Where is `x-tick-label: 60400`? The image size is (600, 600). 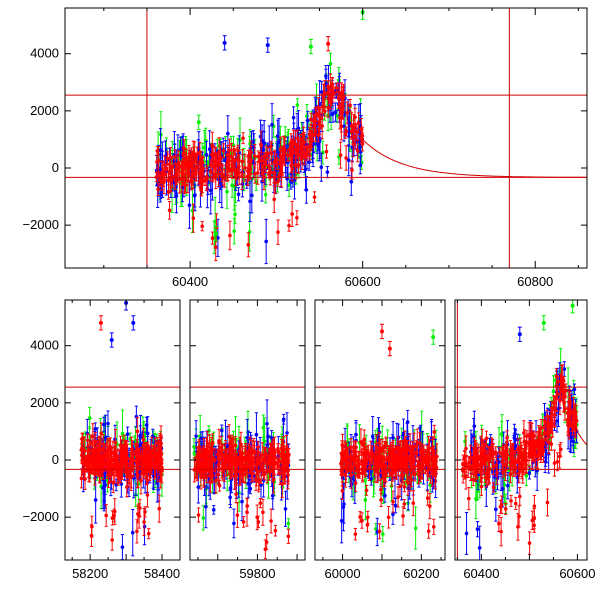 x-tick-label: 60400 is located at coordinates (190, 281).